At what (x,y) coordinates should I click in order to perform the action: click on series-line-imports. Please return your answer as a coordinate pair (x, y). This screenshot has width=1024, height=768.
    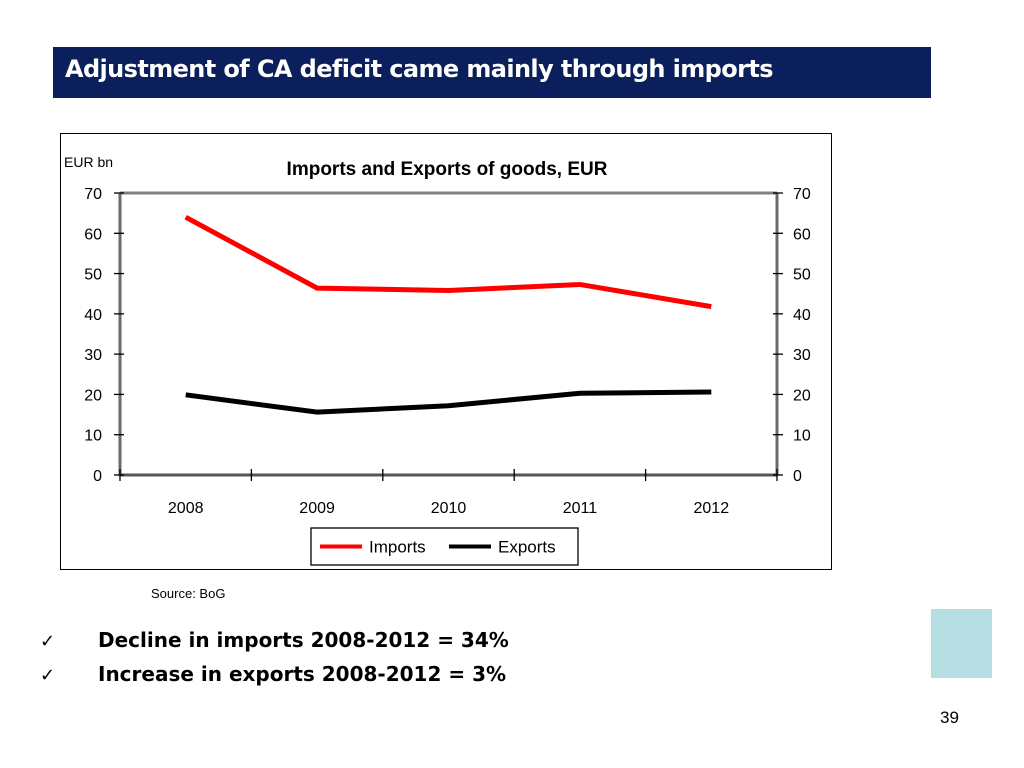
    Looking at the image, I should click on (448, 262).